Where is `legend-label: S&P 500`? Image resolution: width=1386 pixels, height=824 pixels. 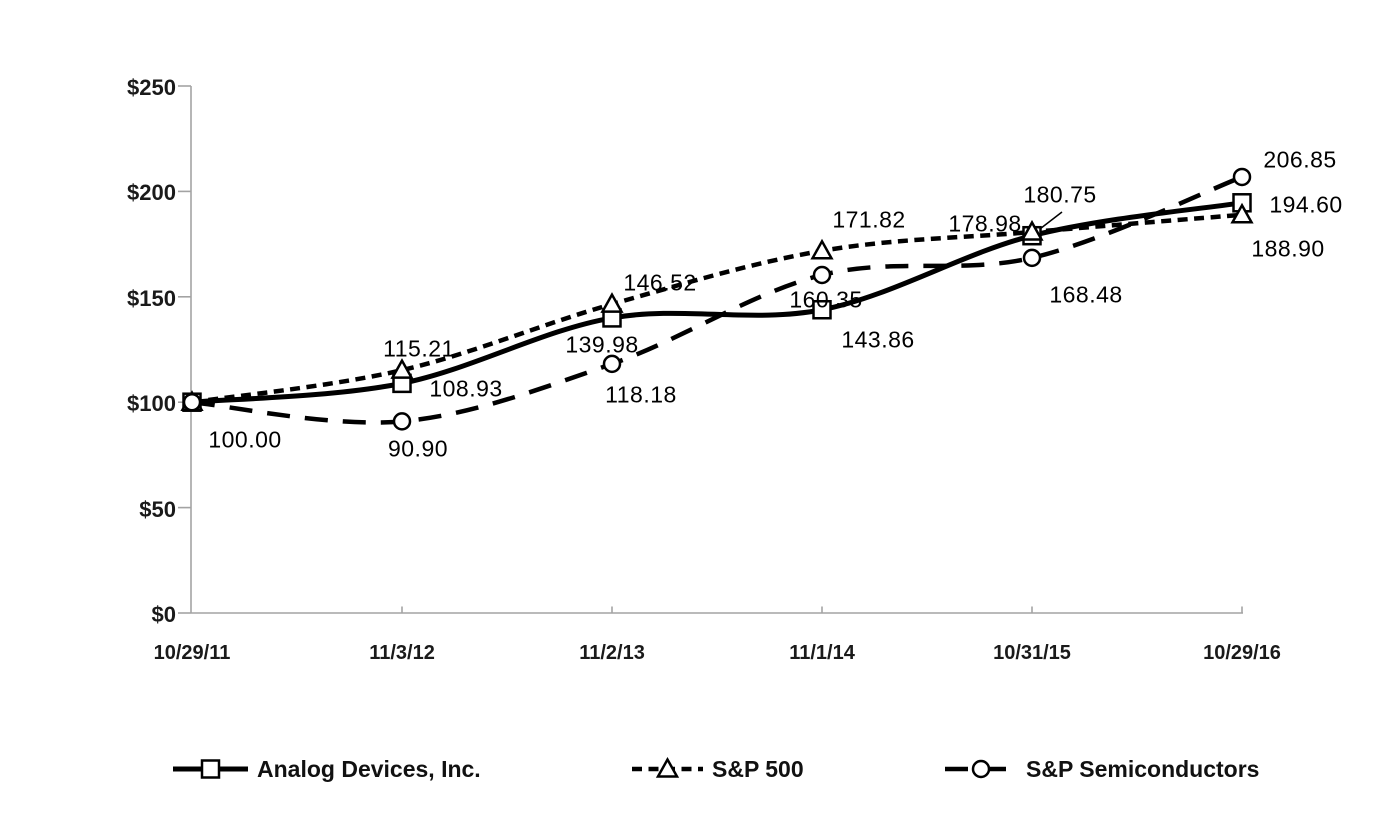 legend-label: S&P 500 is located at coordinates (758, 768).